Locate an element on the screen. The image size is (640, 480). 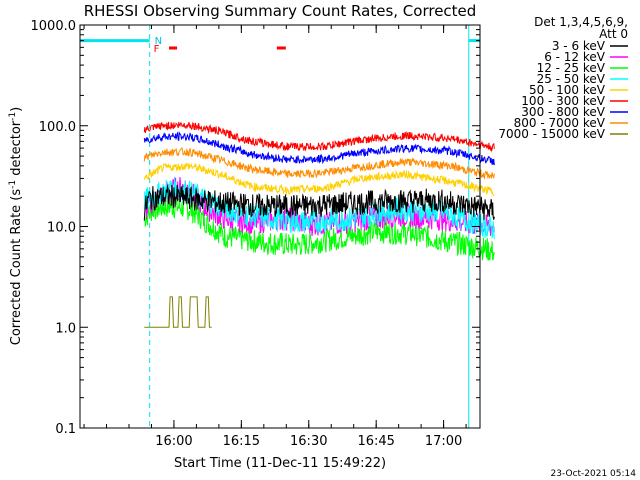
y-tick-label: 100.0 is located at coordinates (57, 127).